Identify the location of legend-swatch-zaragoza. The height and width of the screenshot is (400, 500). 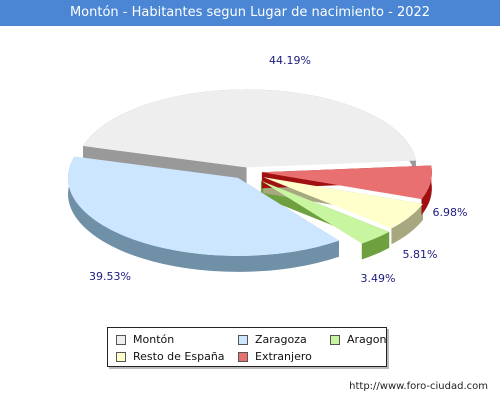
(243, 339).